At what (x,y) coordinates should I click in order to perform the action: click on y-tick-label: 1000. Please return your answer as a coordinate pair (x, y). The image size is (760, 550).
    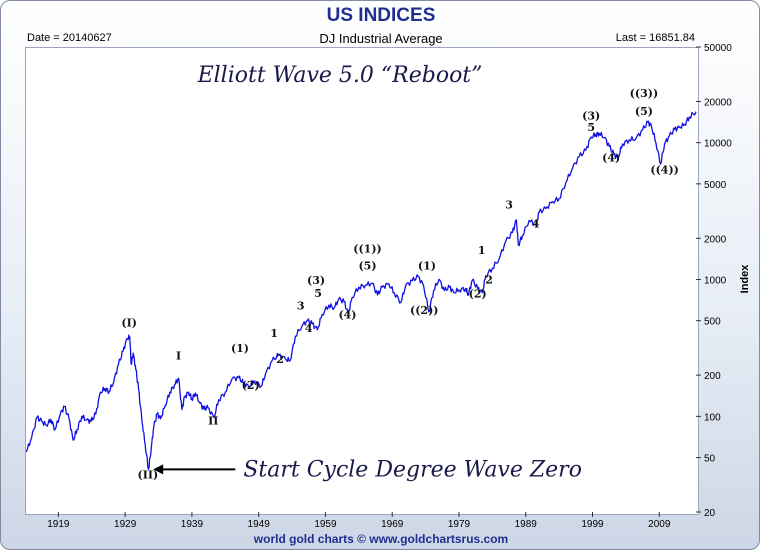
    Looking at the image, I should click on (715, 281).